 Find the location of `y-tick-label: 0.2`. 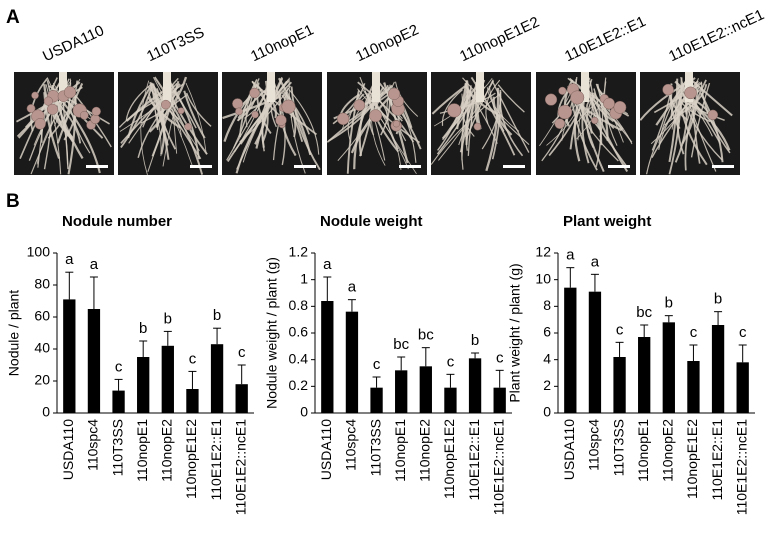

y-tick-label: 0.2 is located at coordinates (299, 385).